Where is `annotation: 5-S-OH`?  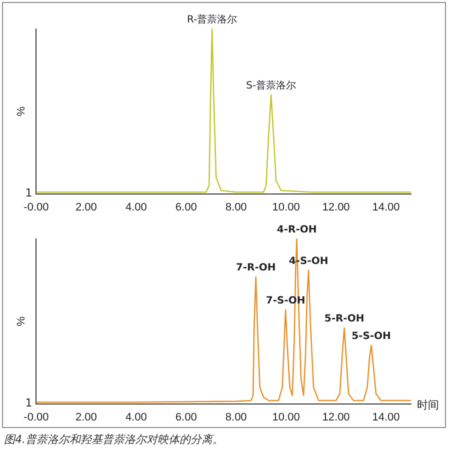
annotation: 5-S-OH is located at coordinates (371, 336).